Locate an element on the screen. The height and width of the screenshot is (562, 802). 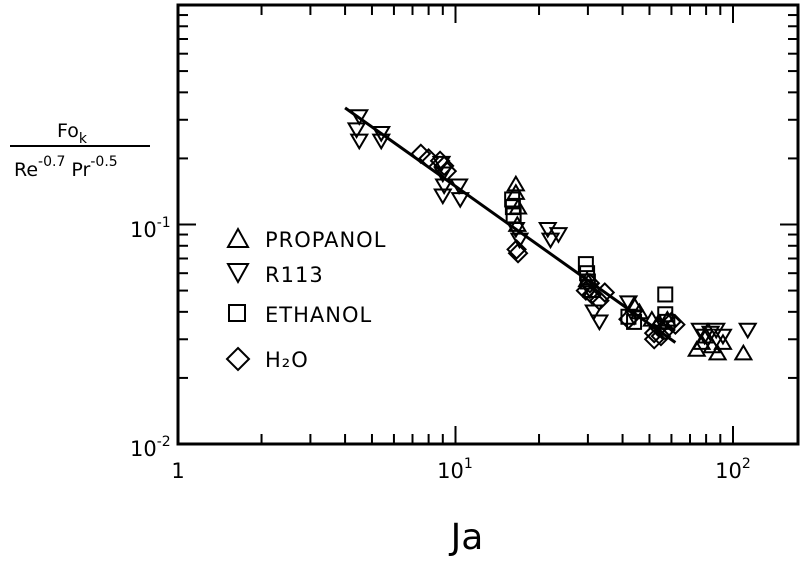
legend-marker-square is located at coordinates (237, 313).